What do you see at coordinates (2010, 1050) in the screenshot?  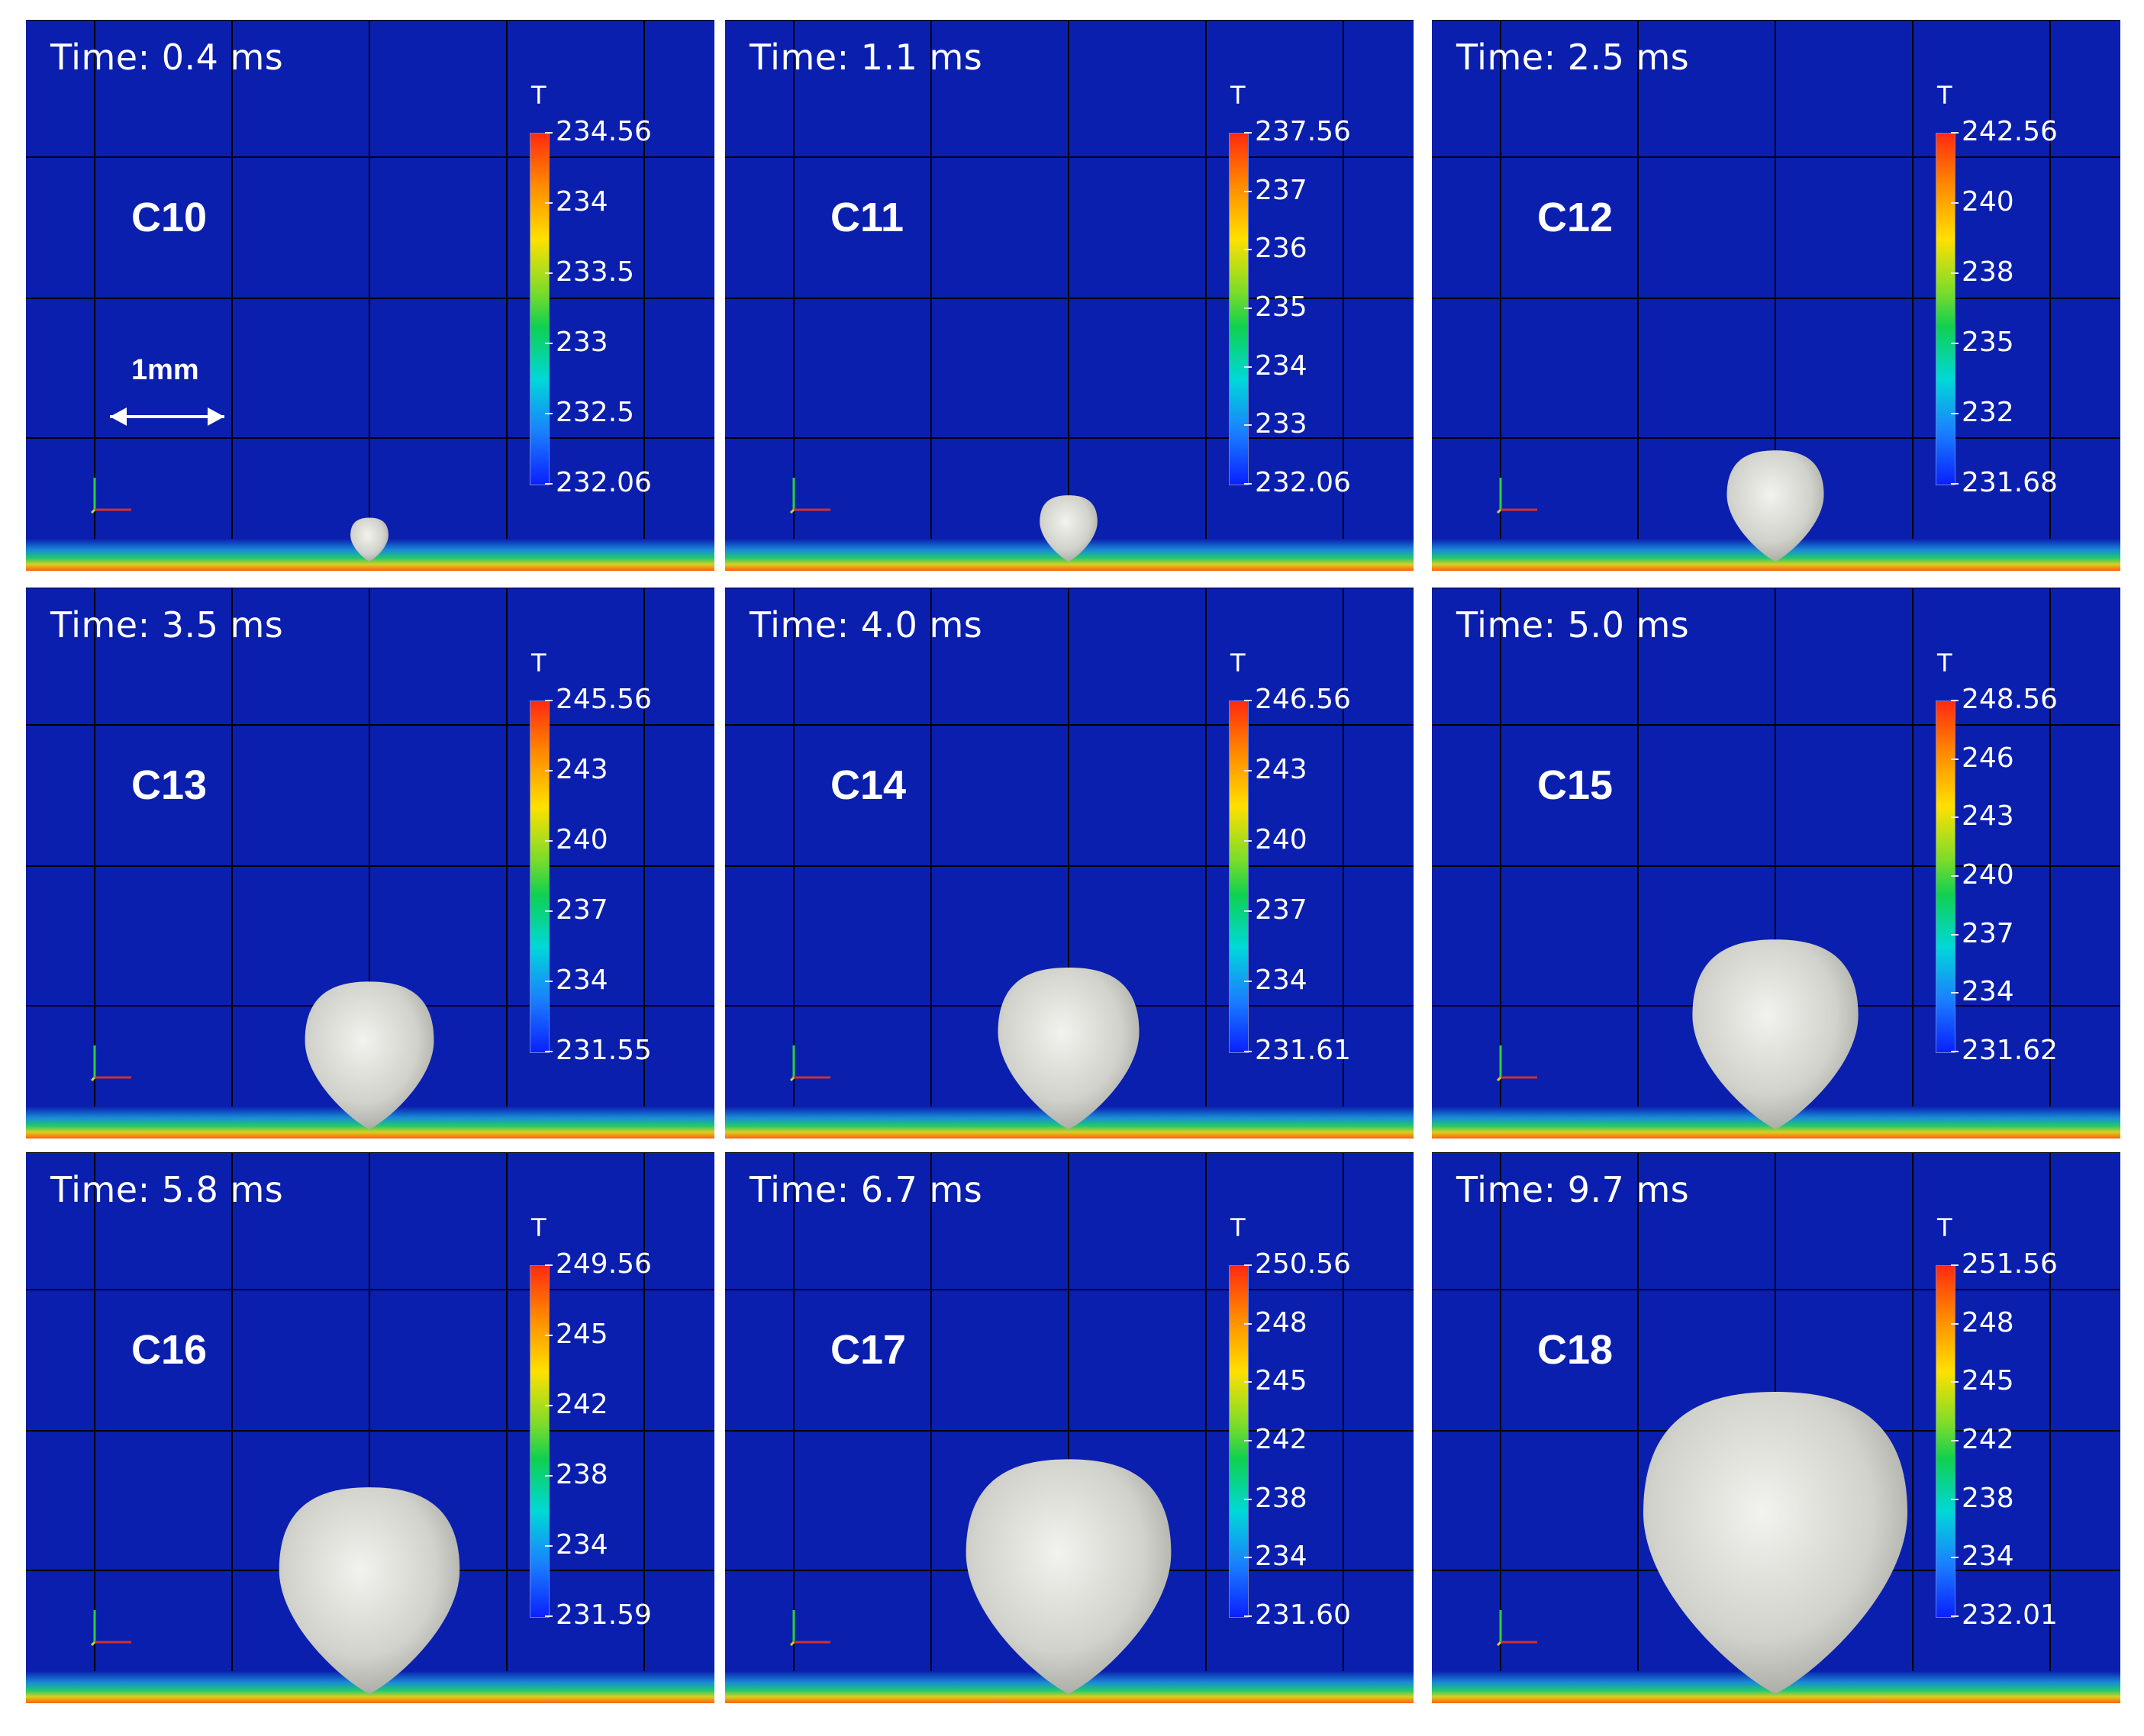 I see `colorbar-tick-label: 231.62` at bounding box center [2010, 1050].